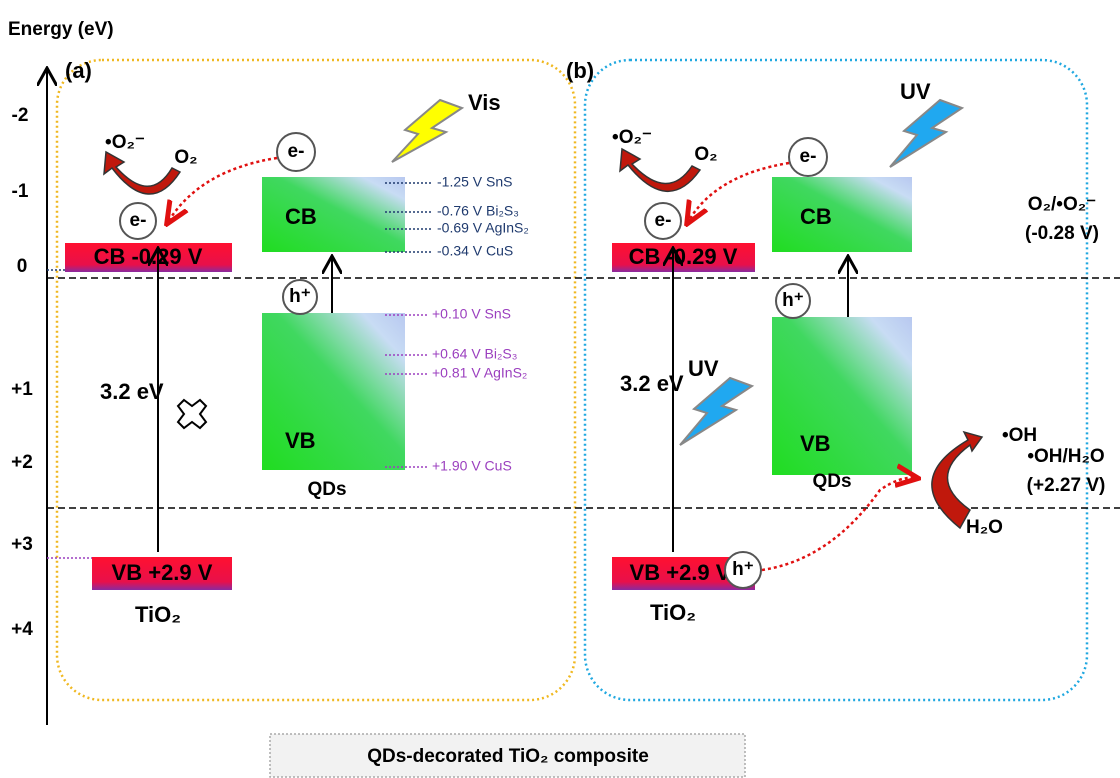 This screenshot has width=1120, height=778. I want to click on level-label: -0.69 V AgInS₂, so click(483, 228).